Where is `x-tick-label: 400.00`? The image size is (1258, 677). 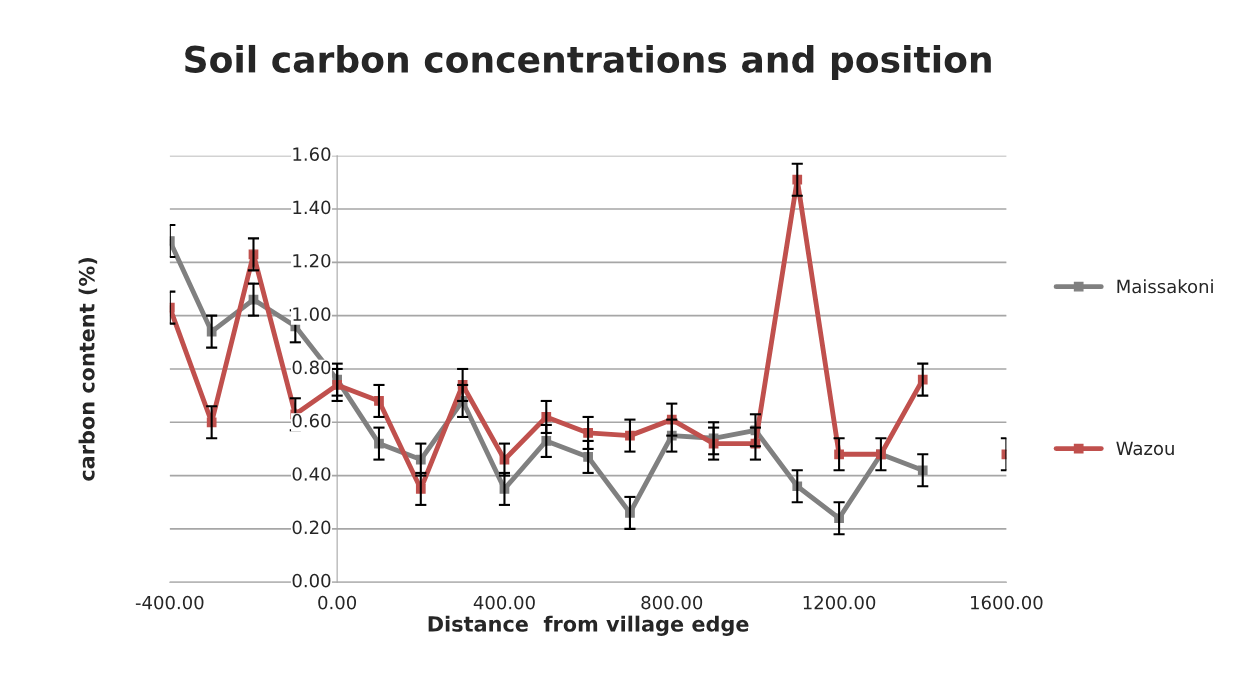 x-tick-label: 400.00 is located at coordinates (504, 602).